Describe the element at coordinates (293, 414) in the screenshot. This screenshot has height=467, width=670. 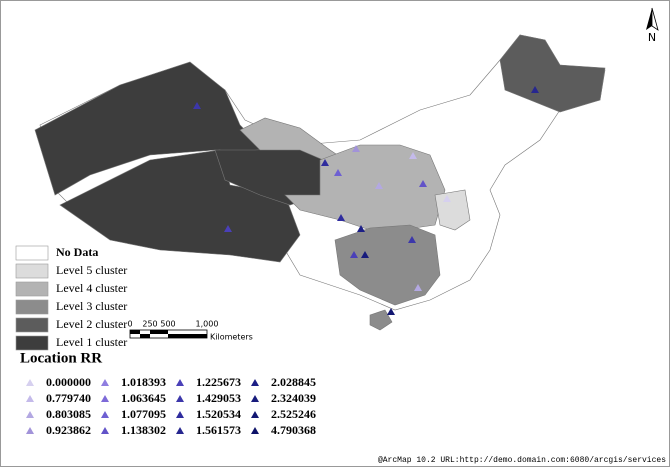
I see `rr-value: 2.525246` at that location.